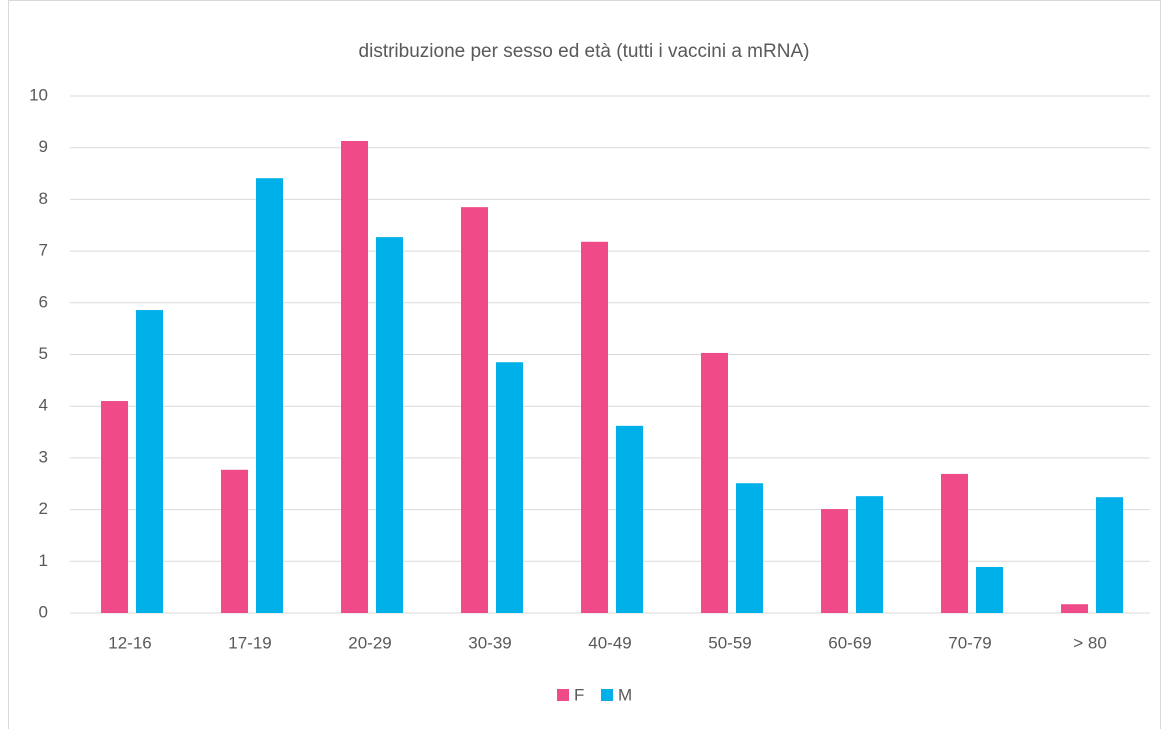 This screenshot has width=1168, height=729. I want to click on x-tick-label: 30-39, so click(489, 642).